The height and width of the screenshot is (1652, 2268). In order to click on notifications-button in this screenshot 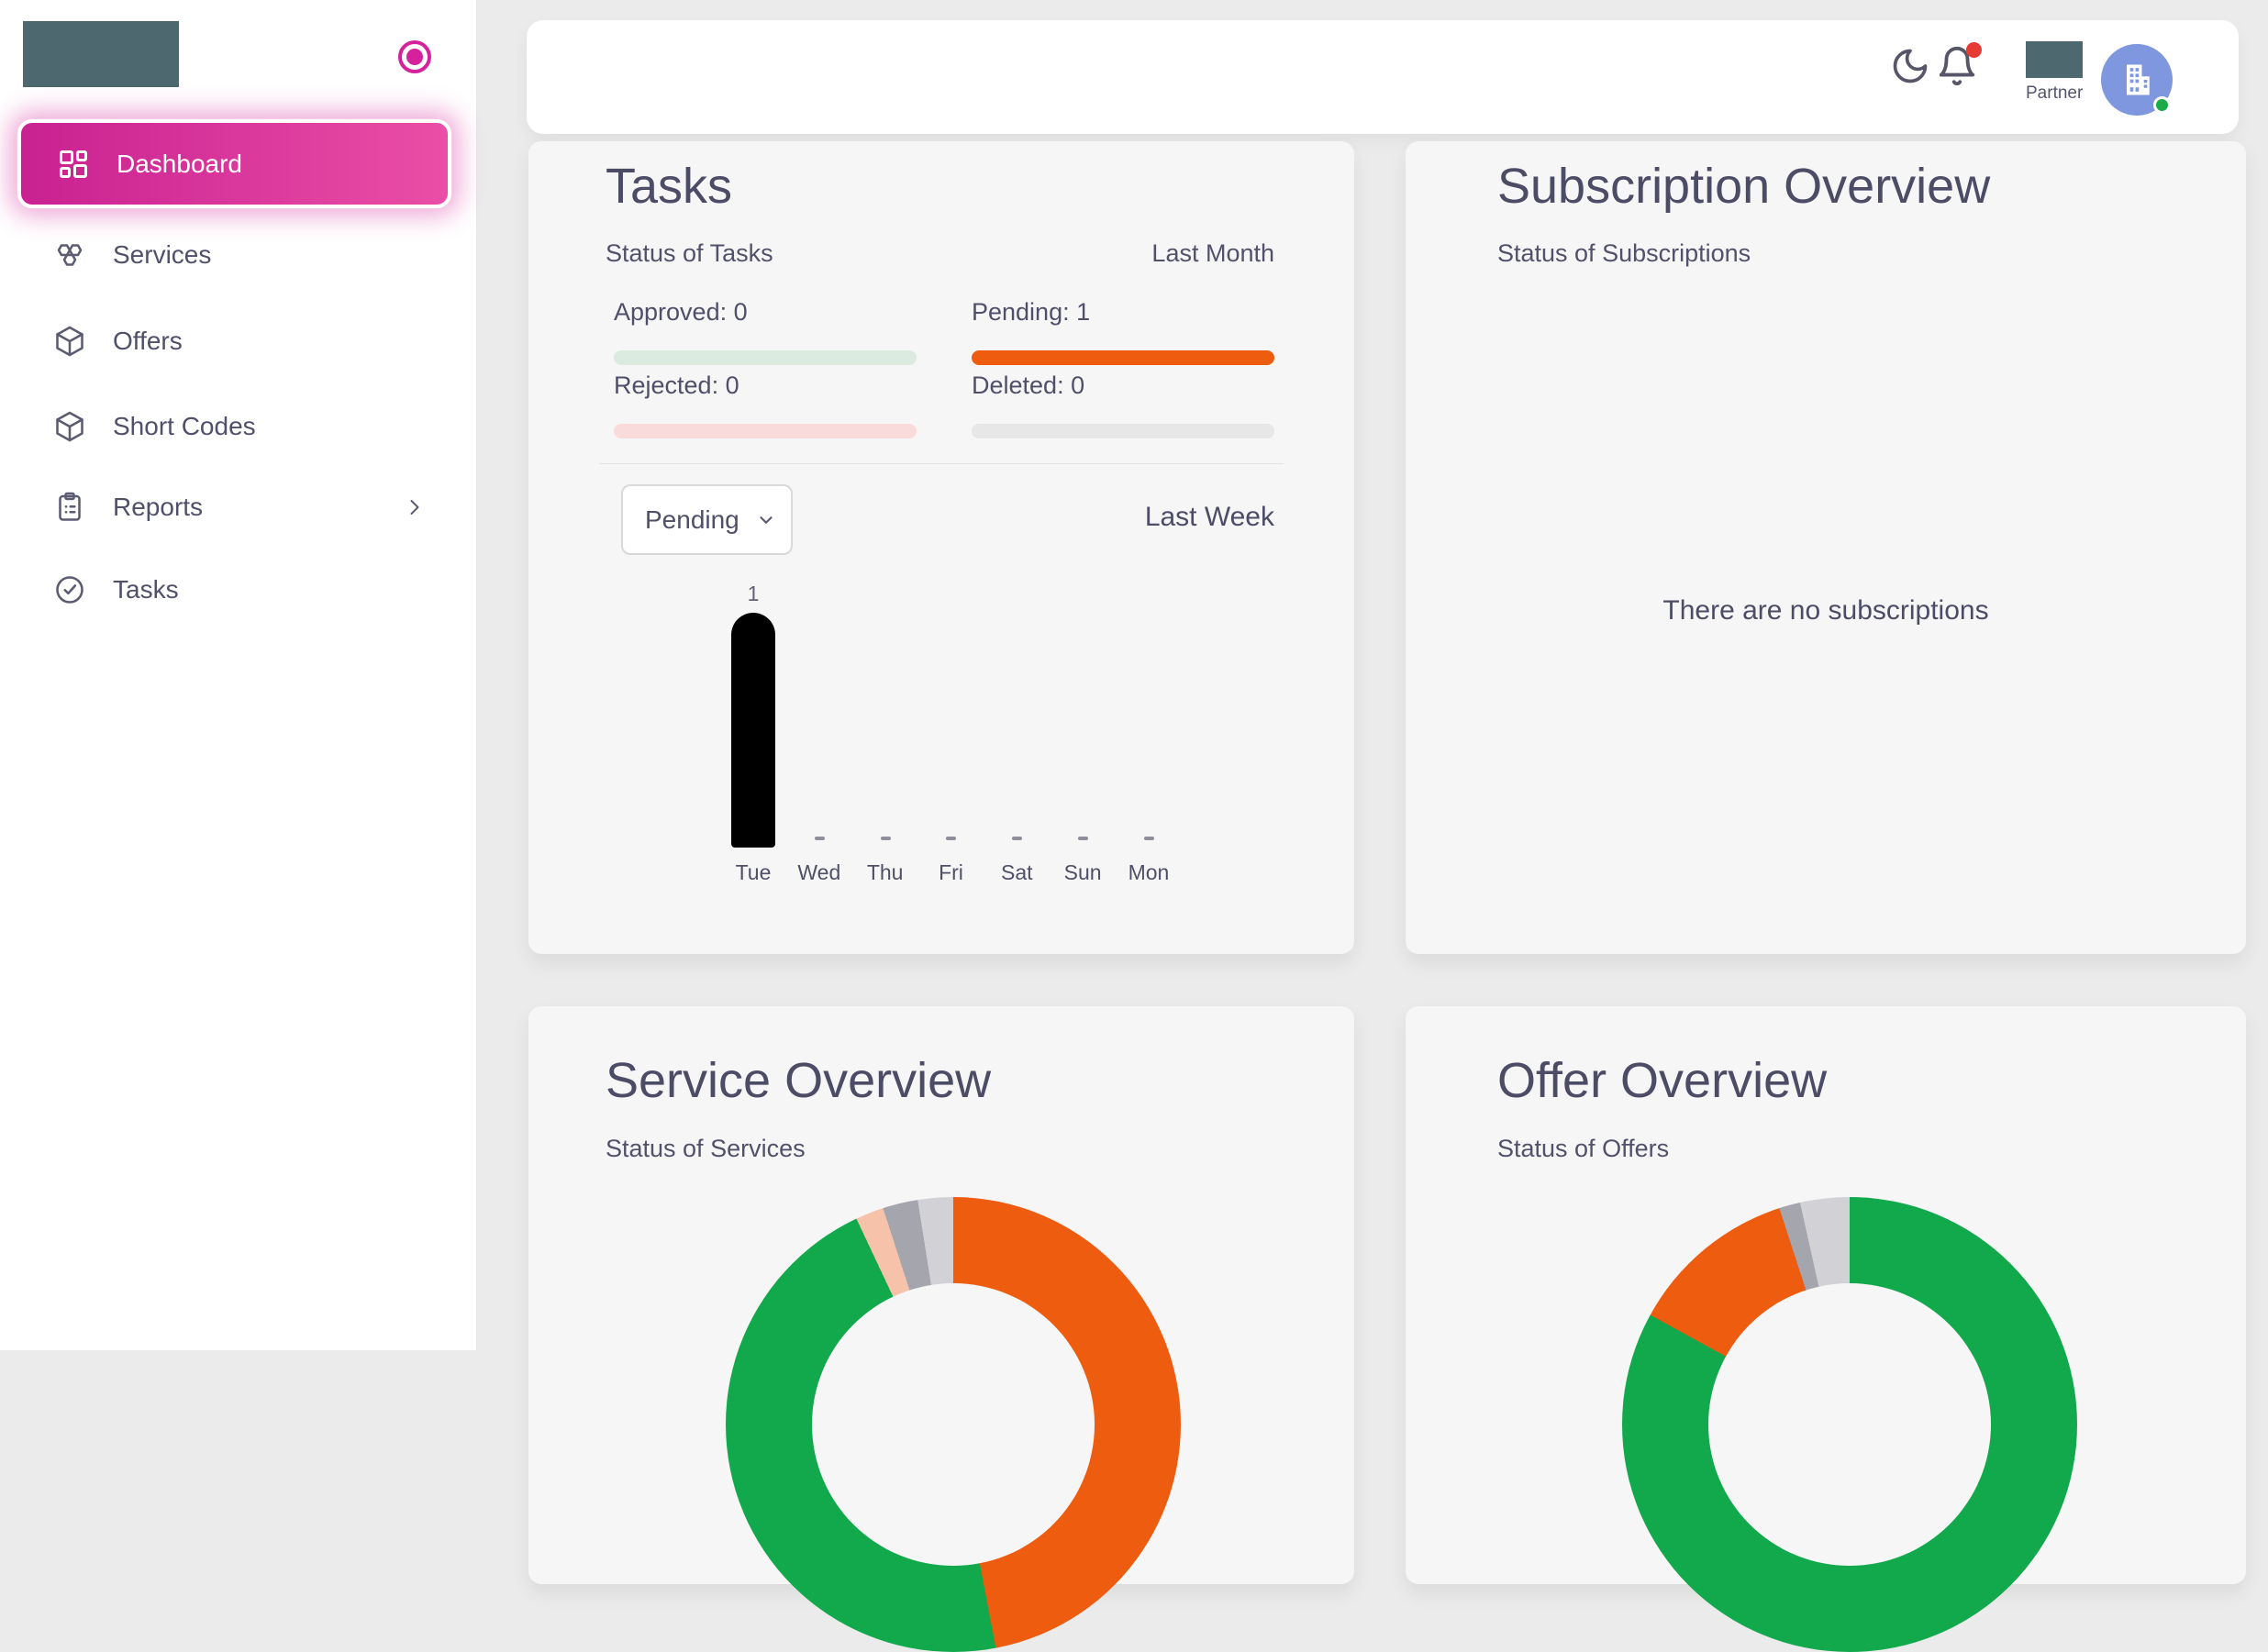, I will do `click(1959, 65)`.